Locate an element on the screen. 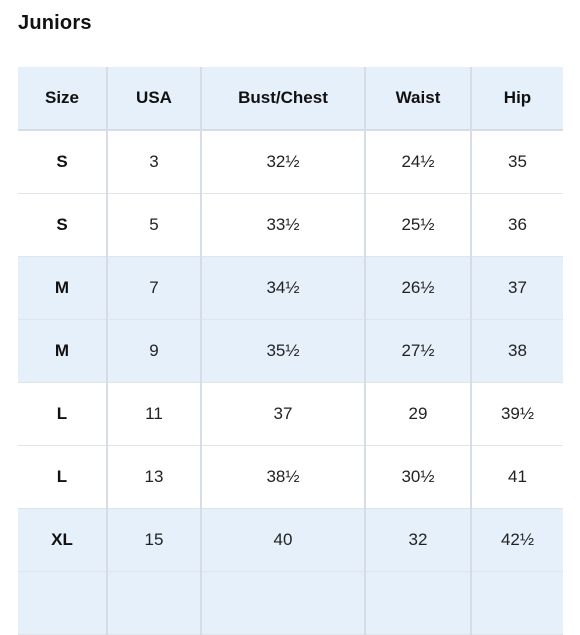 This screenshot has width=580, height=635. hip-cell: 39½ is located at coordinates (517, 414).